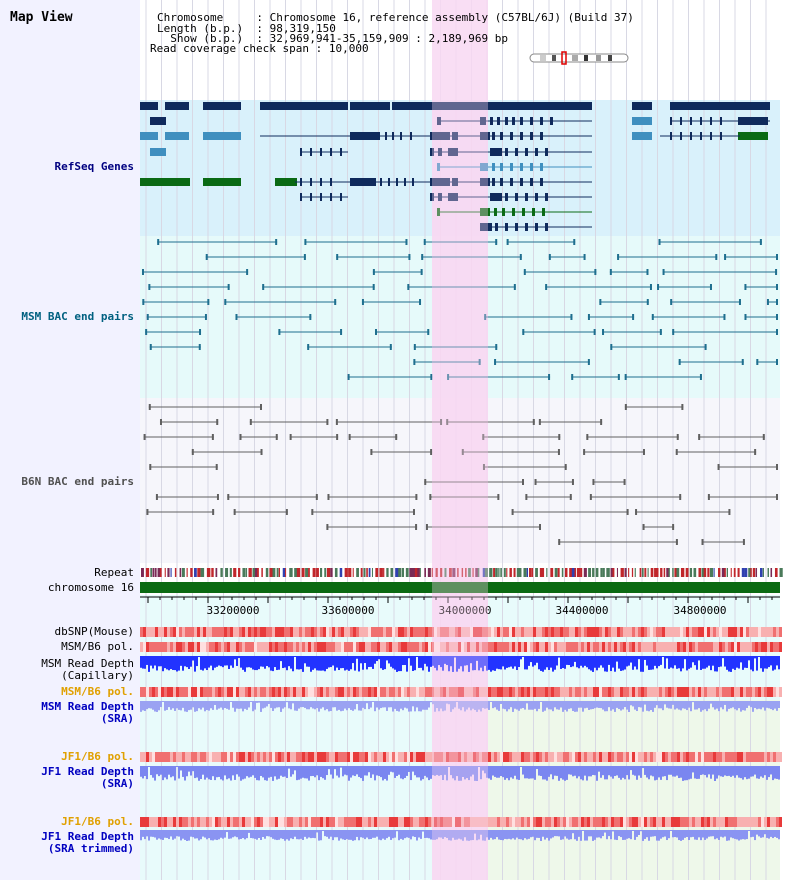  What do you see at coordinates (579, 58) in the screenshot?
I see `chromosome-ideogram` at bounding box center [579, 58].